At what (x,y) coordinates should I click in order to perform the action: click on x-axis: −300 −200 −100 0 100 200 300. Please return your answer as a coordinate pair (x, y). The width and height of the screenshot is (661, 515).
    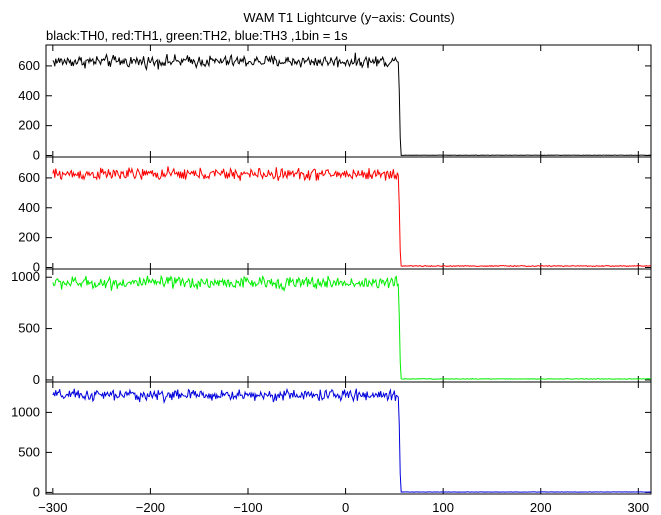
    Looking at the image, I should click on (343, 507).